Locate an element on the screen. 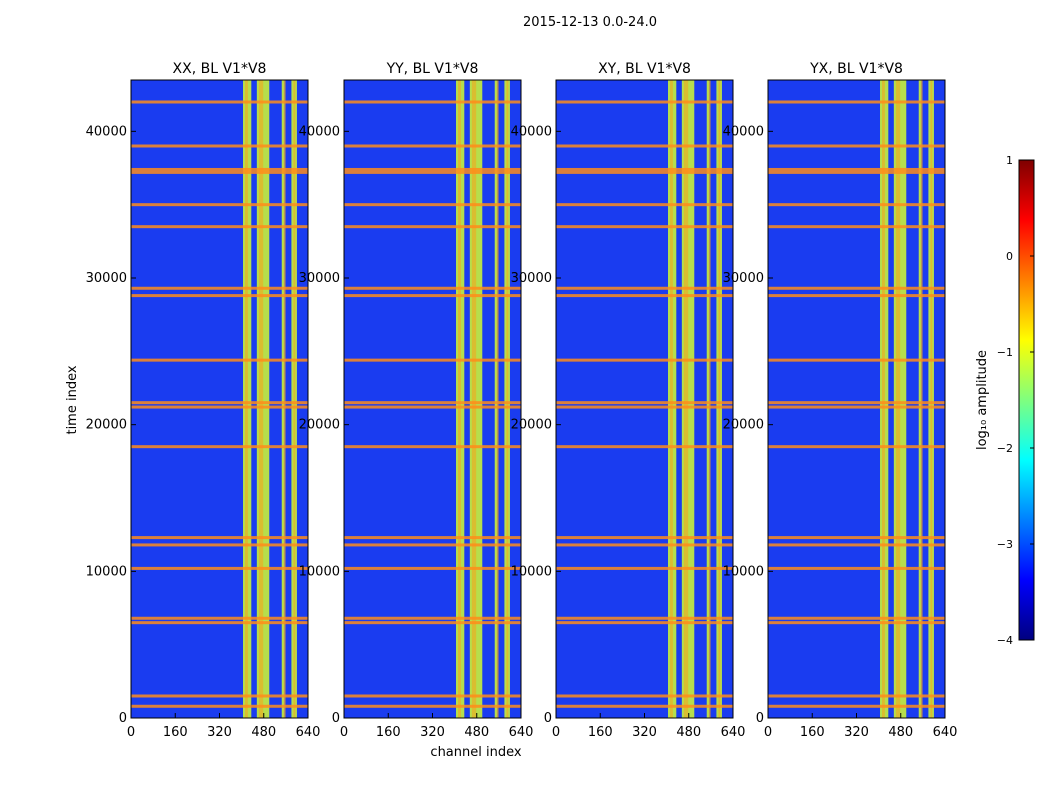 This screenshot has height=800, width=1050. panel-title: XY, BL V1*V8 is located at coordinates (644, 69).